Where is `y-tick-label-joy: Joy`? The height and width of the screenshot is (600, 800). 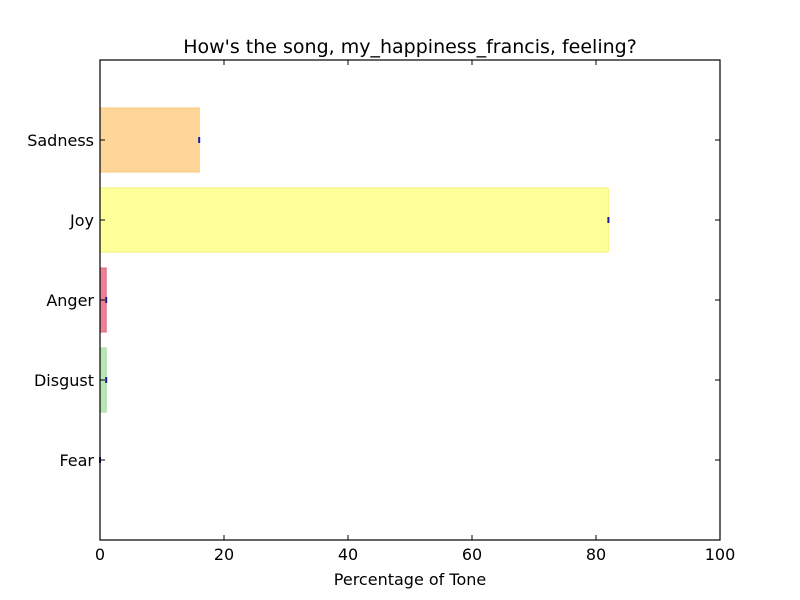 y-tick-label-joy: Joy is located at coordinates (81, 220).